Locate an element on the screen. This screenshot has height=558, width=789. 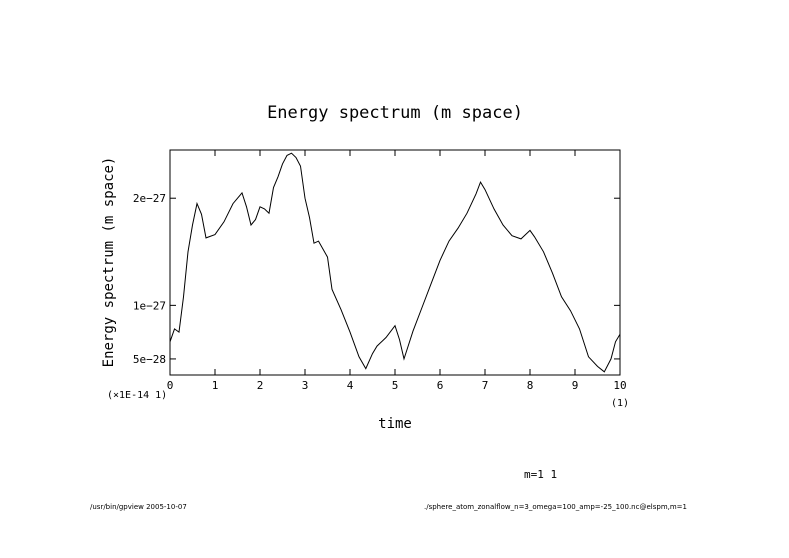
x-multiplier: (1) is located at coordinates (620, 403).